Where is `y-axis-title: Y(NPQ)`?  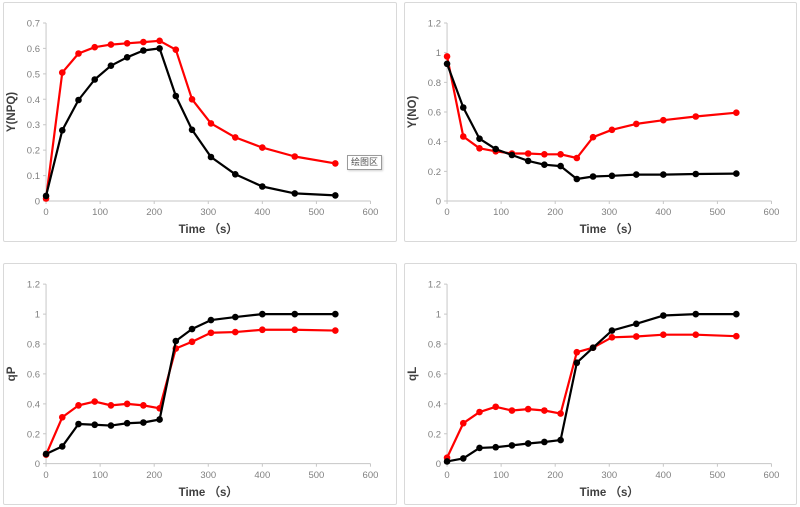
y-axis-title: Y(NPQ) is located at coordinates (12, 112).